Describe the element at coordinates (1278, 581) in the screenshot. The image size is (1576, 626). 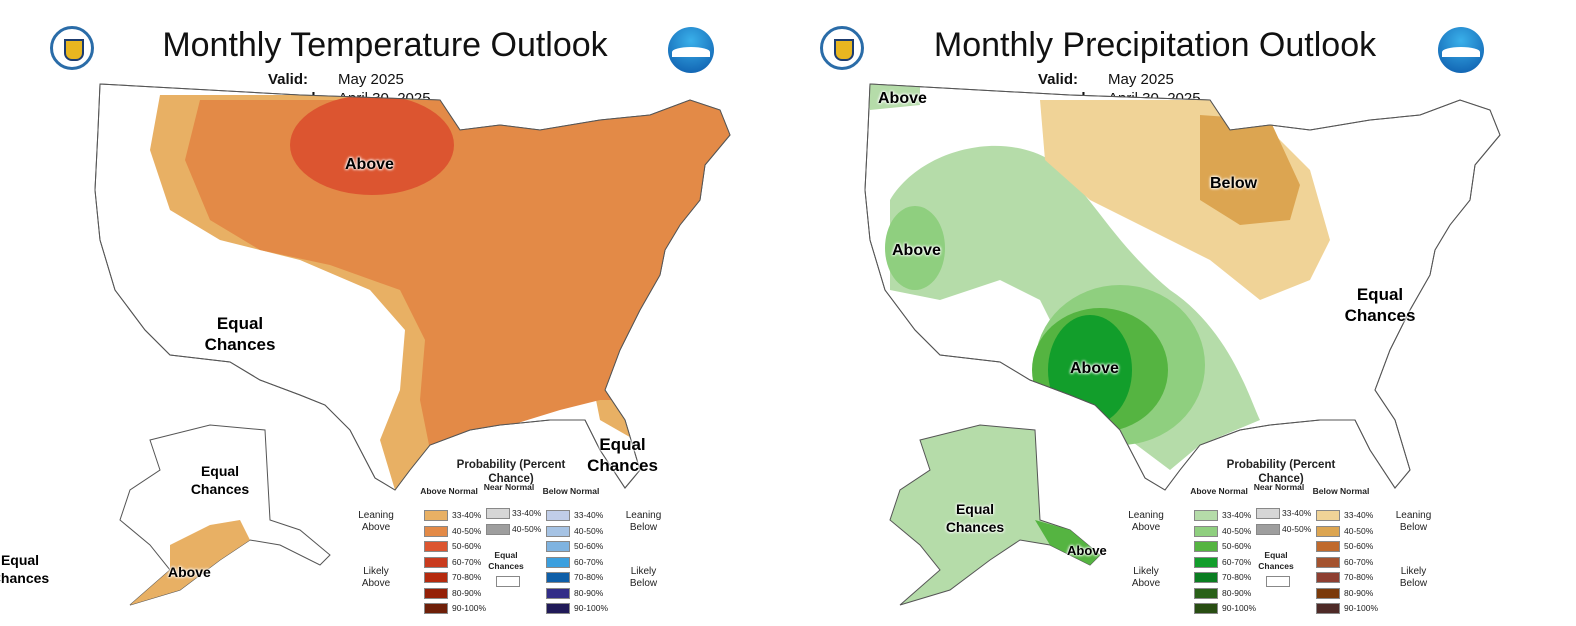
I see `equal-chances-swatch` at that location.